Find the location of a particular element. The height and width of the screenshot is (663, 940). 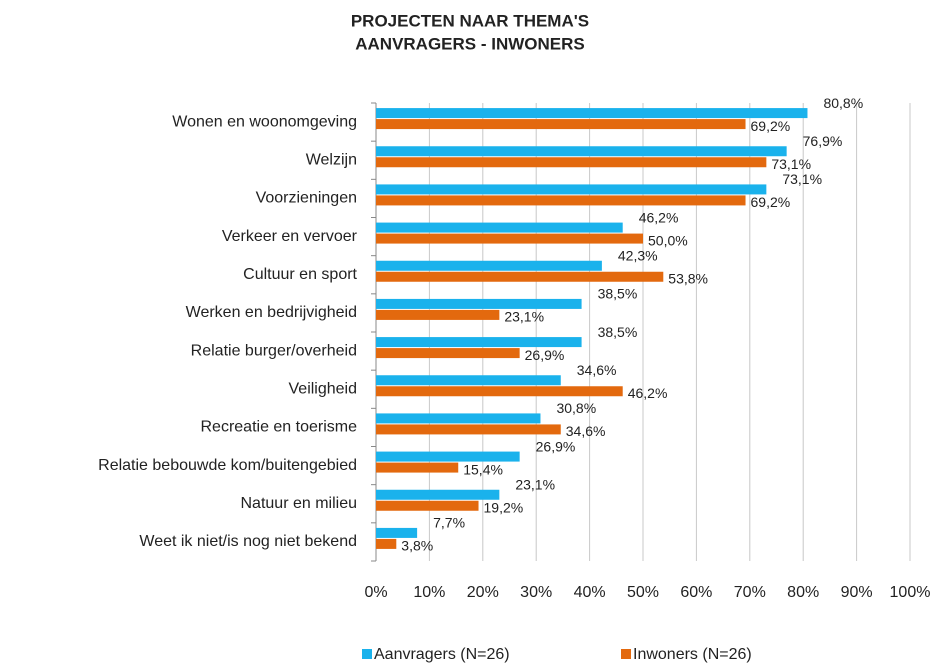

category-label: Recreatie en toerisme is located at coordinates (278, 427).